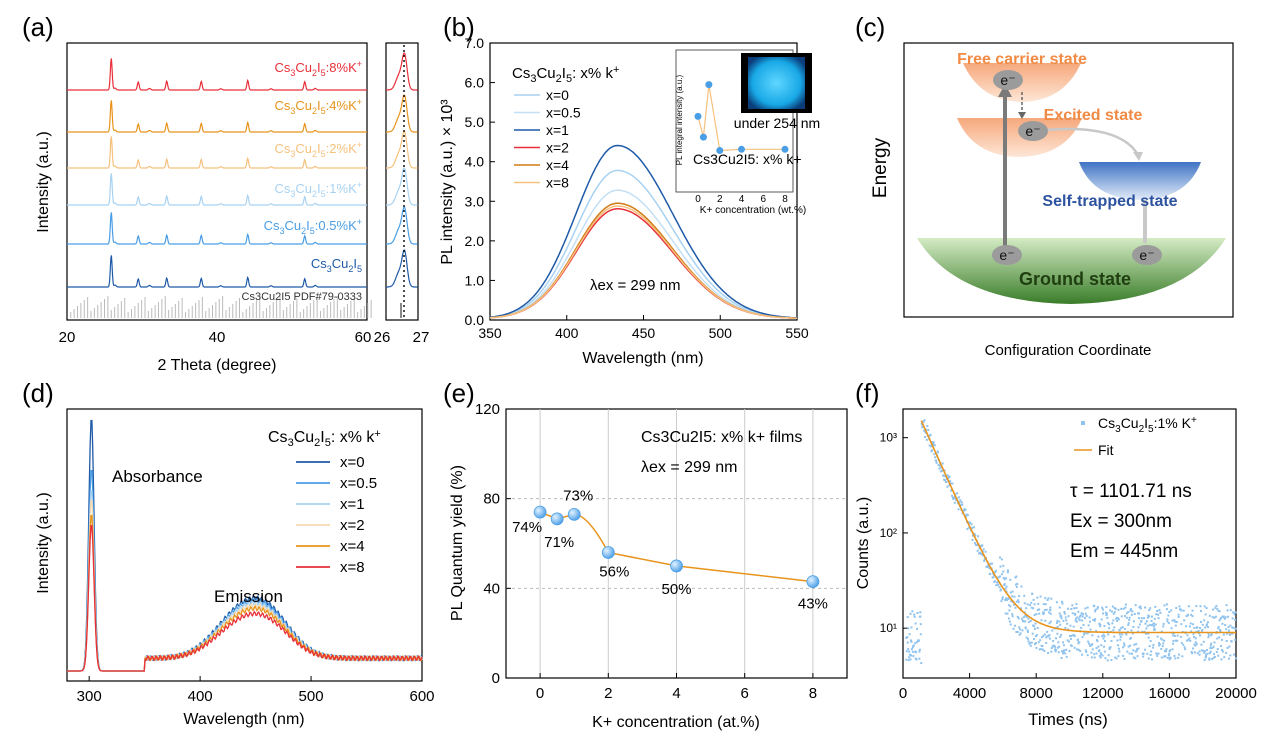 The height and width of the screenshot is (745, 1269). I want to click on panel-d-legend-title: Cs3Cu2I5: x% k+, so click(324, 438).